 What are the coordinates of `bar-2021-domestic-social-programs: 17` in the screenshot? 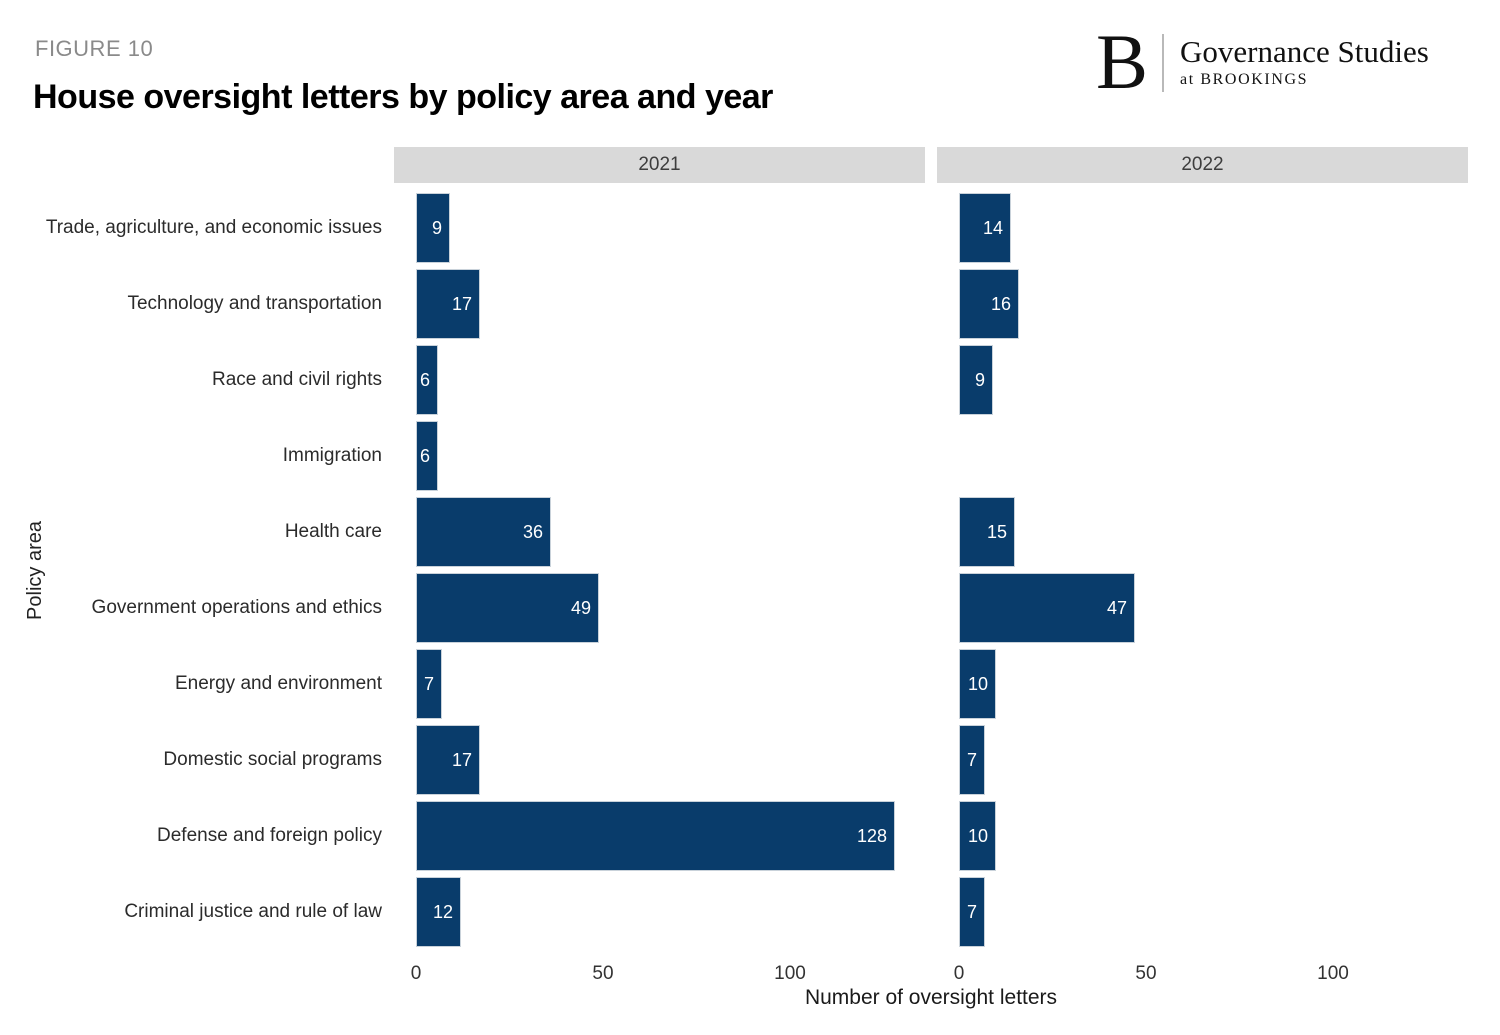 It's located at (448, 760).